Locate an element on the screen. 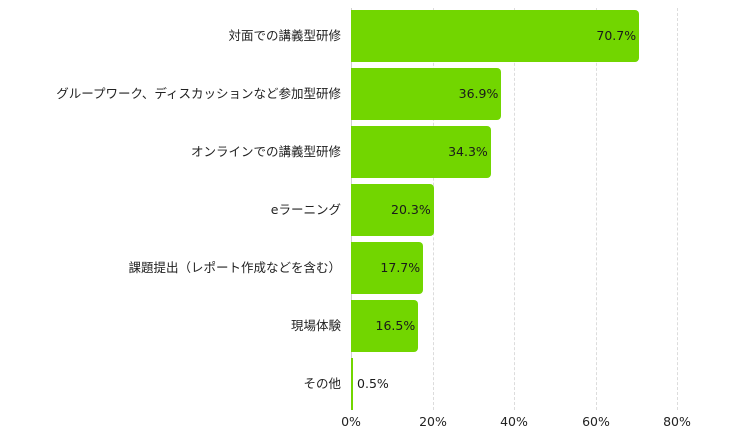 This screenshot has height=444, width=730. category-label: その他 is located at coordinates (322, 383).